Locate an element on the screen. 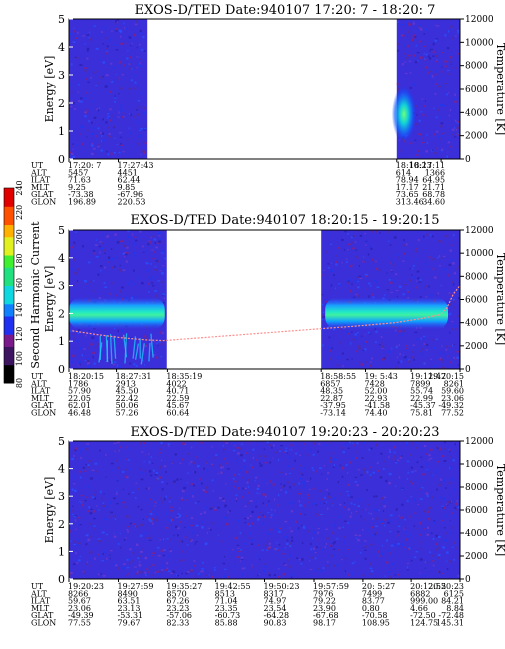 The width and height of the screenshot is (505, 649). panel-2-table-cell: -73.14 is located at coordinates (333, 413).